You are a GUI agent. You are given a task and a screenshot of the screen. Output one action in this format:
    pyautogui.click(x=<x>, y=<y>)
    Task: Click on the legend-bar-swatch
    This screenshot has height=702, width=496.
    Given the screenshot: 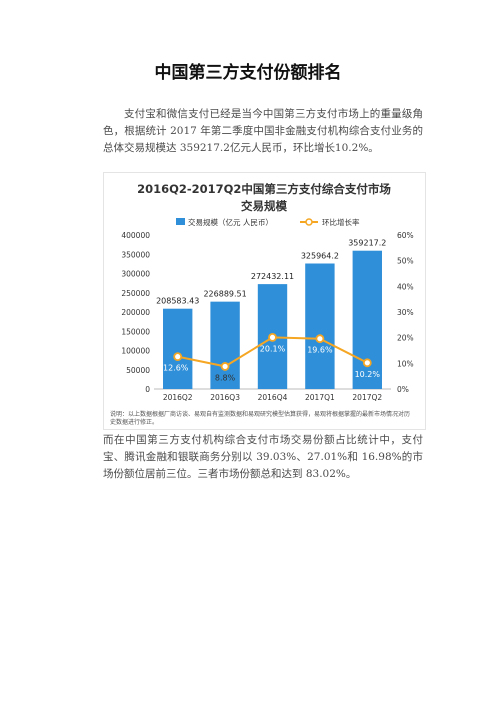 What is the action you would take?
    pyautogui.click(x=180, y=221)
    